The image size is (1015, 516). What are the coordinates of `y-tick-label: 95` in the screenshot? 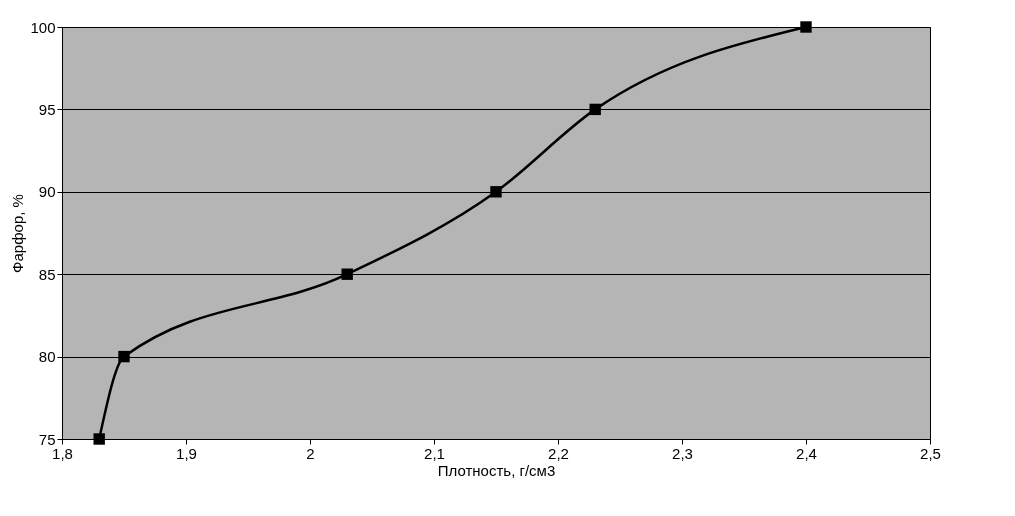 It's located at (47, 109).